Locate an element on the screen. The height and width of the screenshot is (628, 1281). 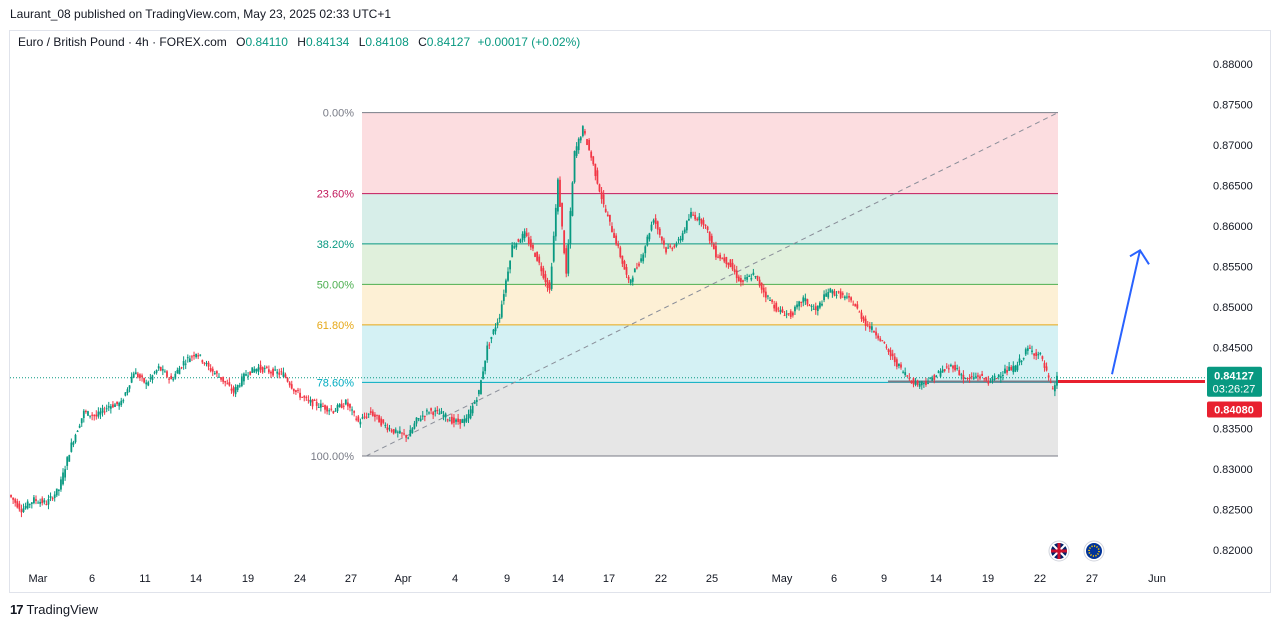
eu-flag-stars is located at coordinates (1094, 551).